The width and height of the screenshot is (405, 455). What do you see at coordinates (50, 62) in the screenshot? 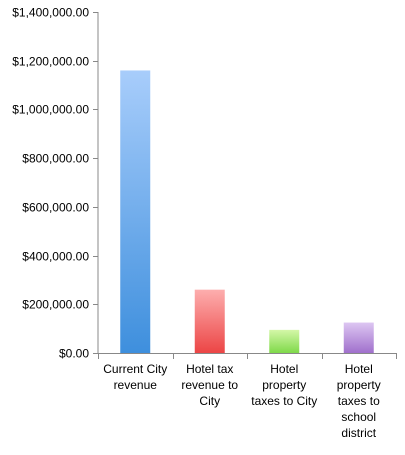
I see `y-tick-label: $1,200,000.00` at bounding box center [50, 62].